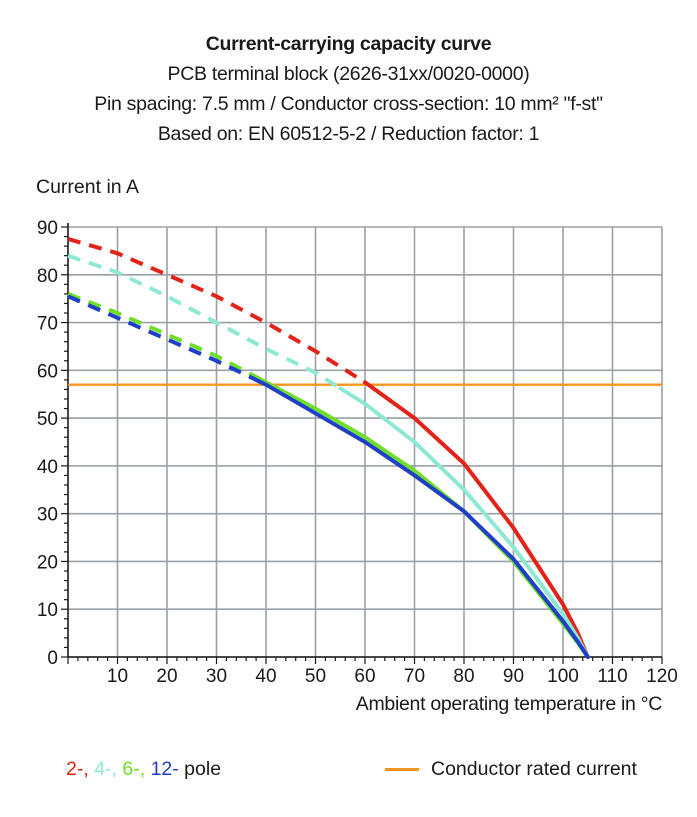 The image size is (697, 817). I want to click on y-tick-label: 60, so click(47, 371).